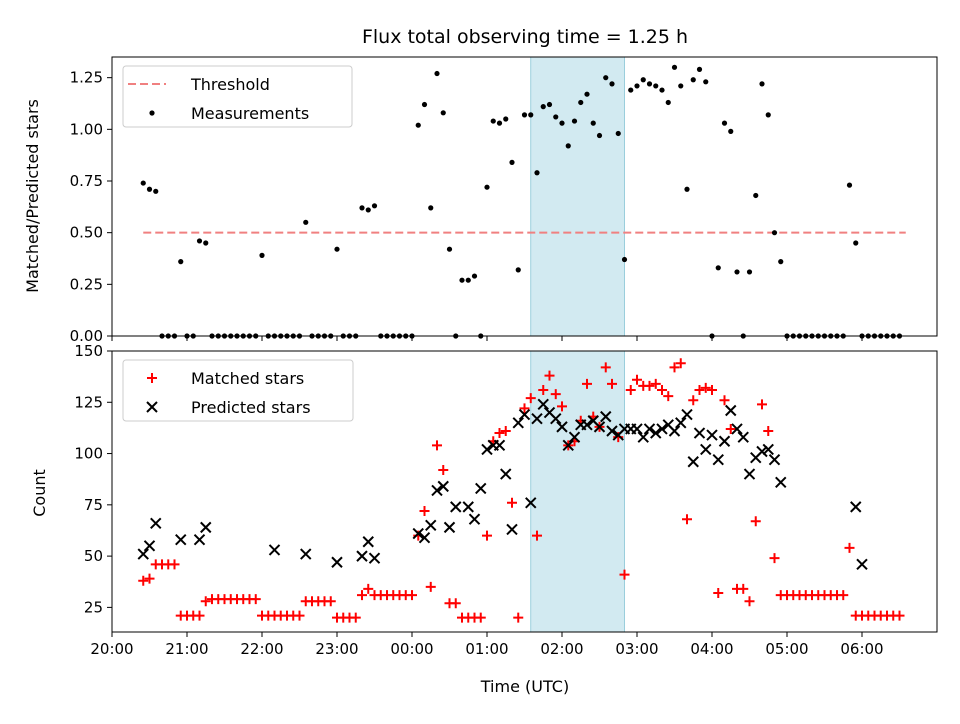  What do you see at coordinates (861, 649) in the screenshot?
I see `x-tick-label: 06:00` at bounding box center [861, 649].